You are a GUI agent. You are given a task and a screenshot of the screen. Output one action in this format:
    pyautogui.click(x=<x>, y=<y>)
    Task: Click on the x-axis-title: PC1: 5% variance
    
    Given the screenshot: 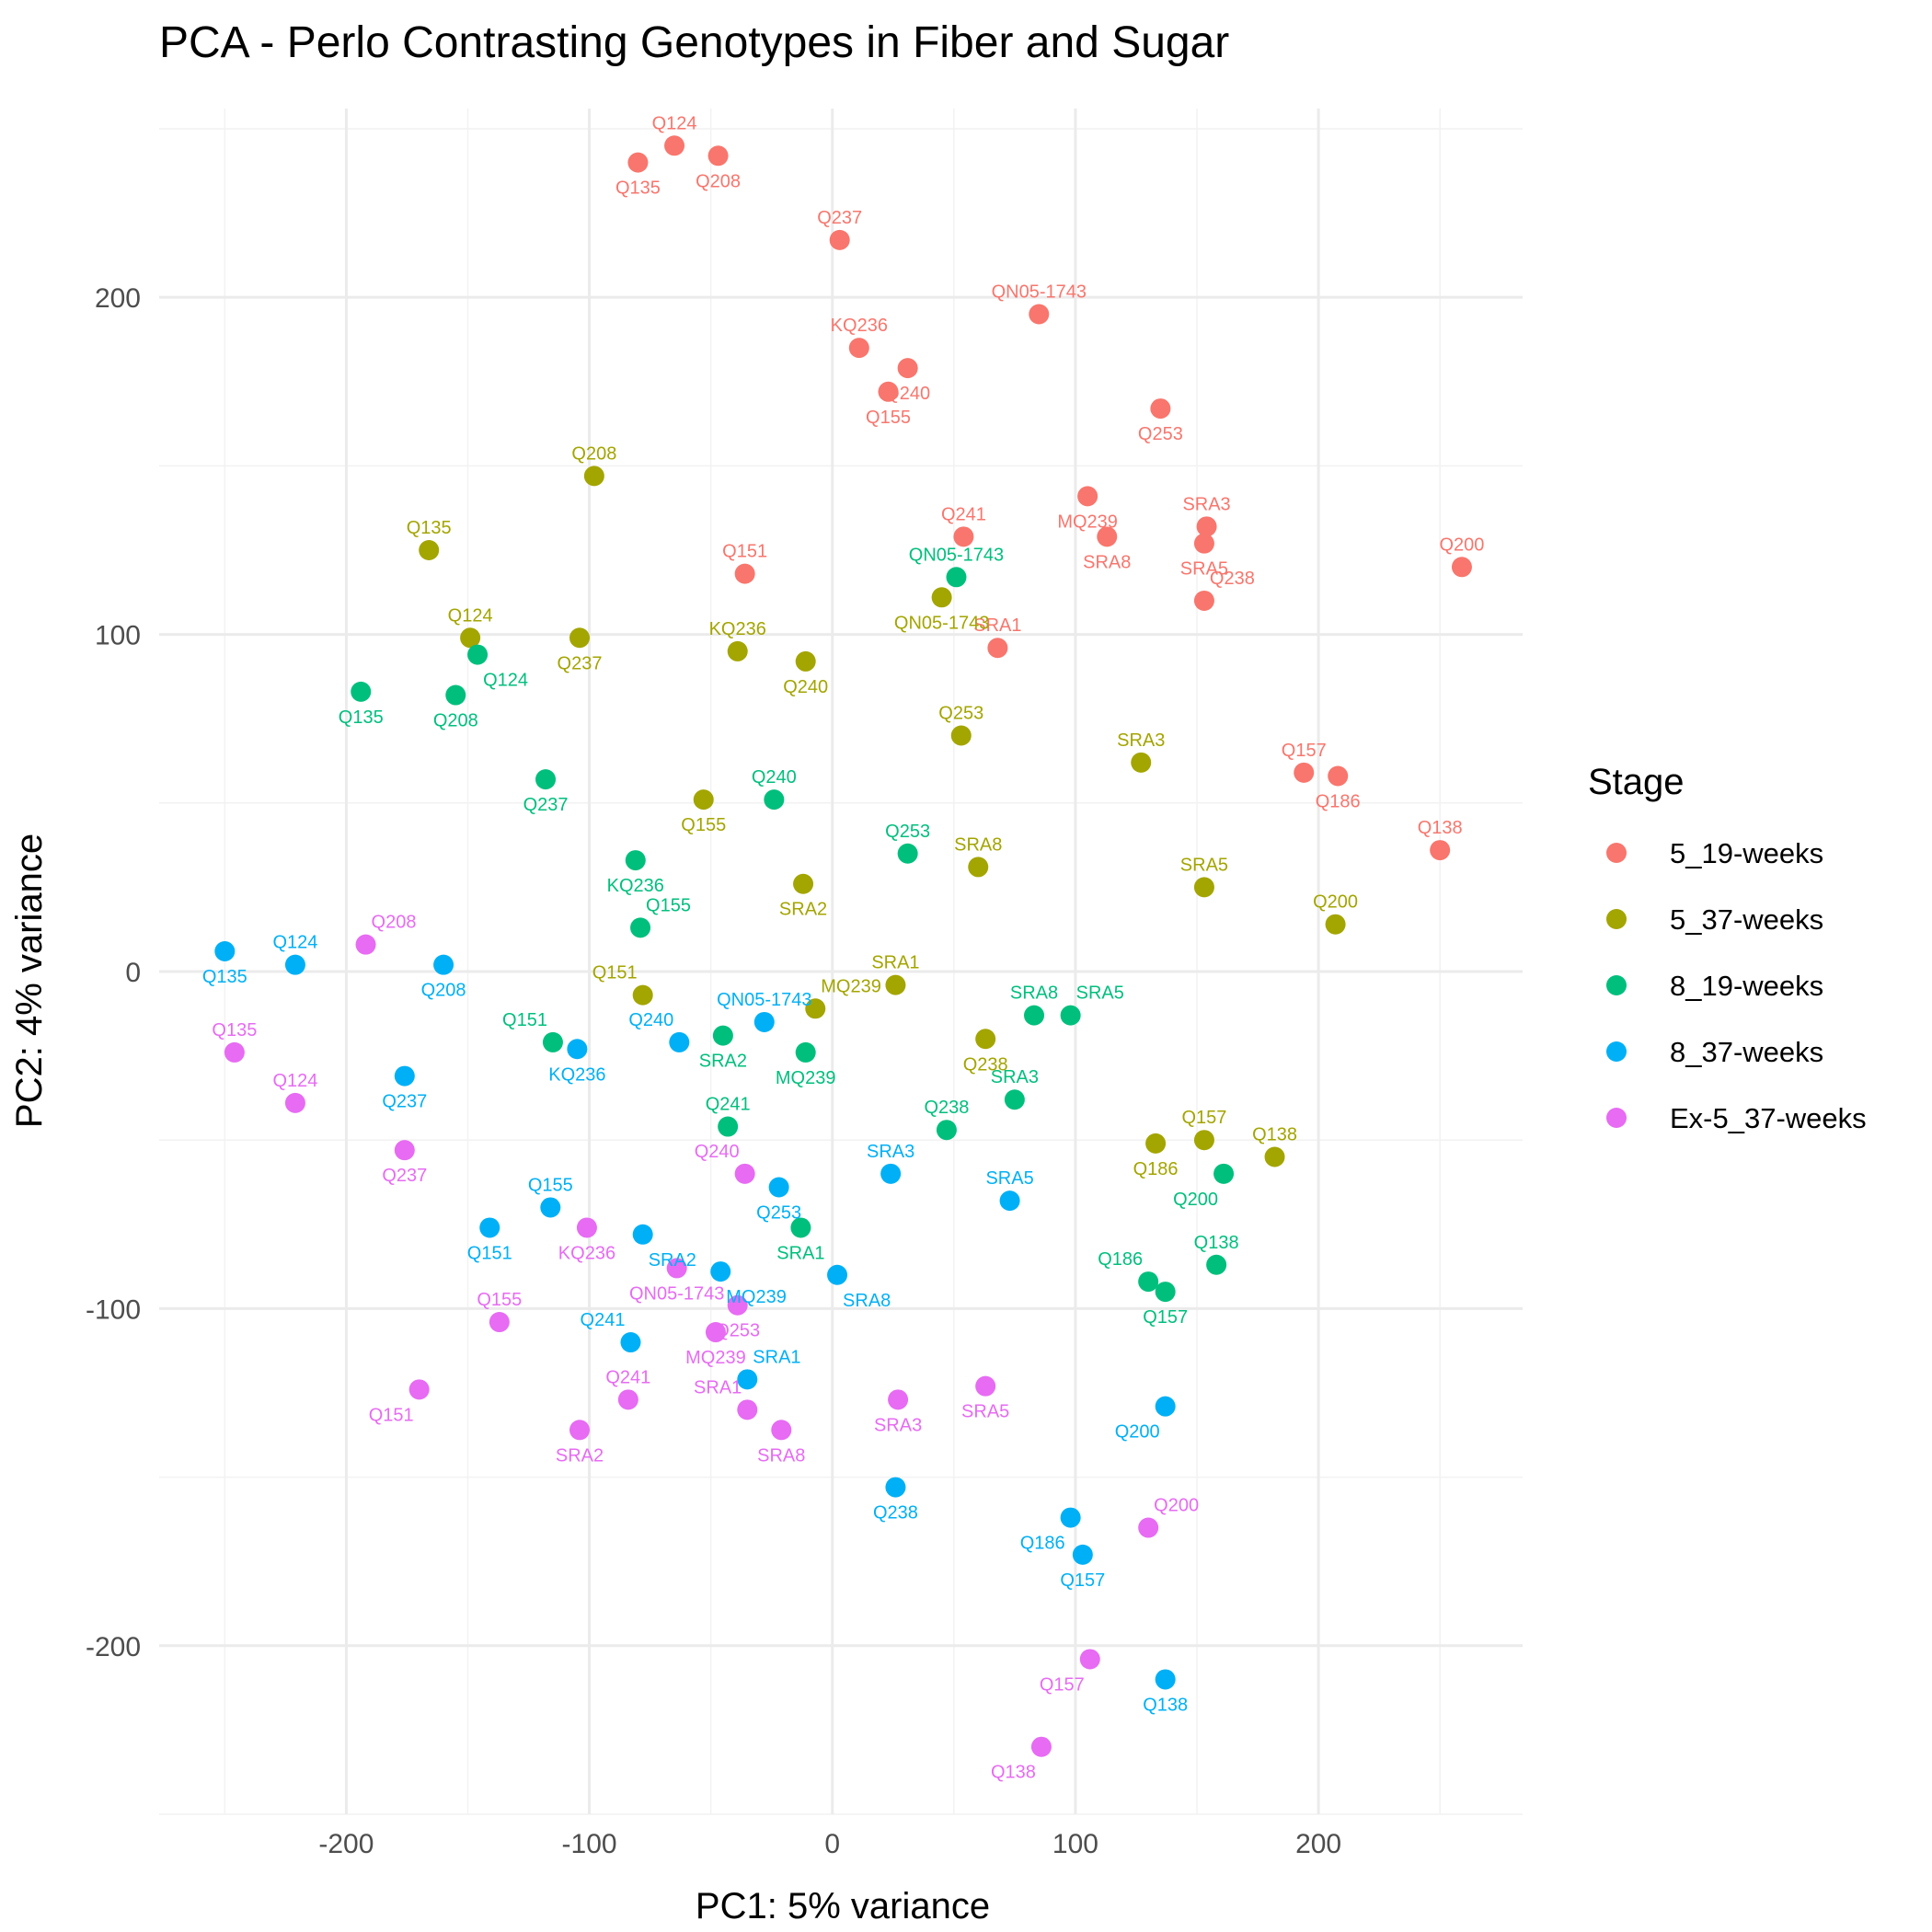 What is the action you would take?
    pyautogui.click(x=843, y=1906)
    